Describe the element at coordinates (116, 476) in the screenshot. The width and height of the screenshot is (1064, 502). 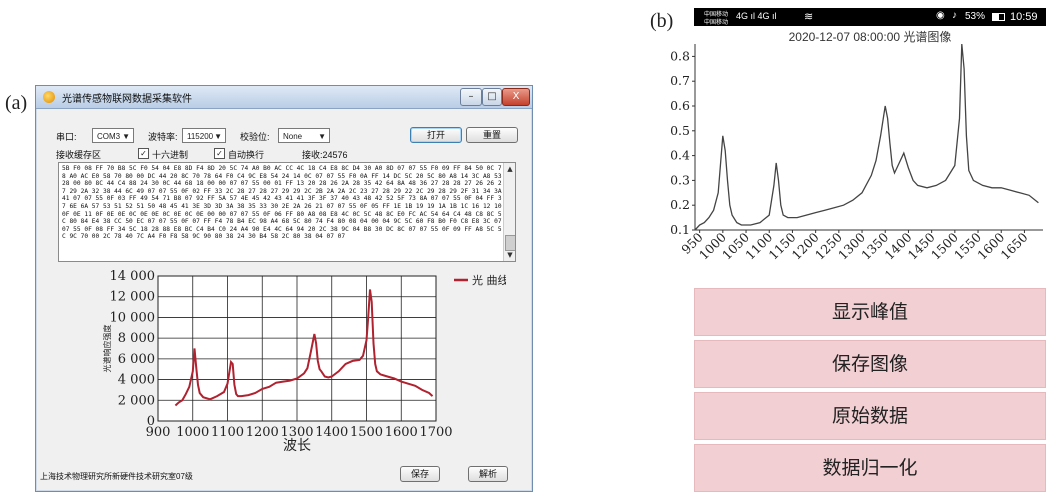
I see `status-text: 上海技术物理研究所新硬件技术研究室07级` at that location.